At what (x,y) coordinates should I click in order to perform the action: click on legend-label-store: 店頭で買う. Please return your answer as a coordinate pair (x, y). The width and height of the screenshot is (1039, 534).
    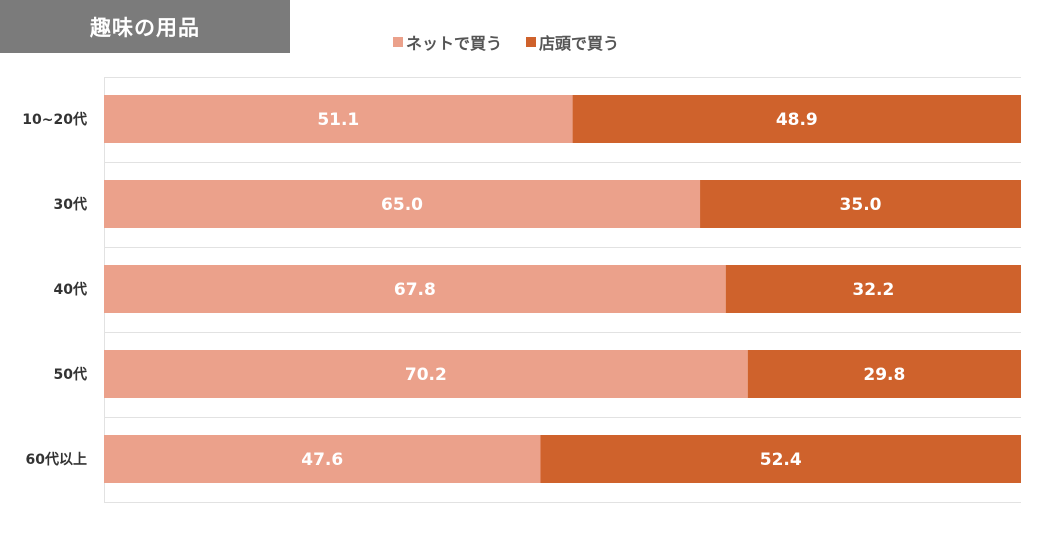
    Looking at the image, I should click on (579, 43).